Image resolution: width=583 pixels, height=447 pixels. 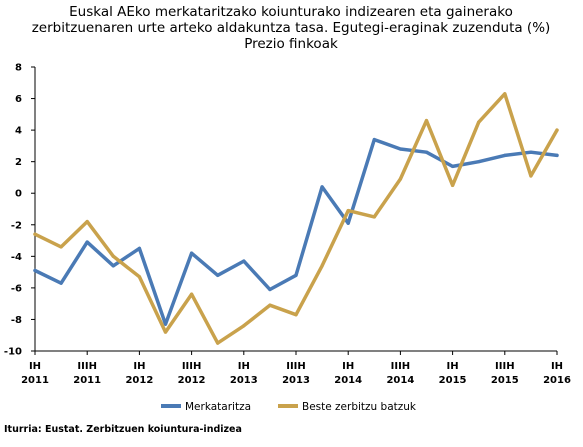 What do you see at coordinates (18, 194) in the screenshot?
I see `y-tick-label: 0` at bounding box center [18, 194].